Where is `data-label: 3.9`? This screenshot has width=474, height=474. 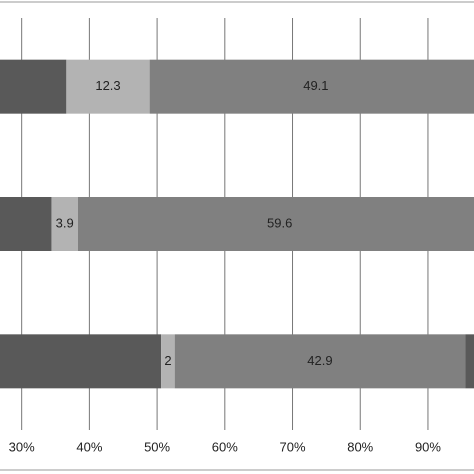
data-label: 3.9 is located at coordinates (65, 222).